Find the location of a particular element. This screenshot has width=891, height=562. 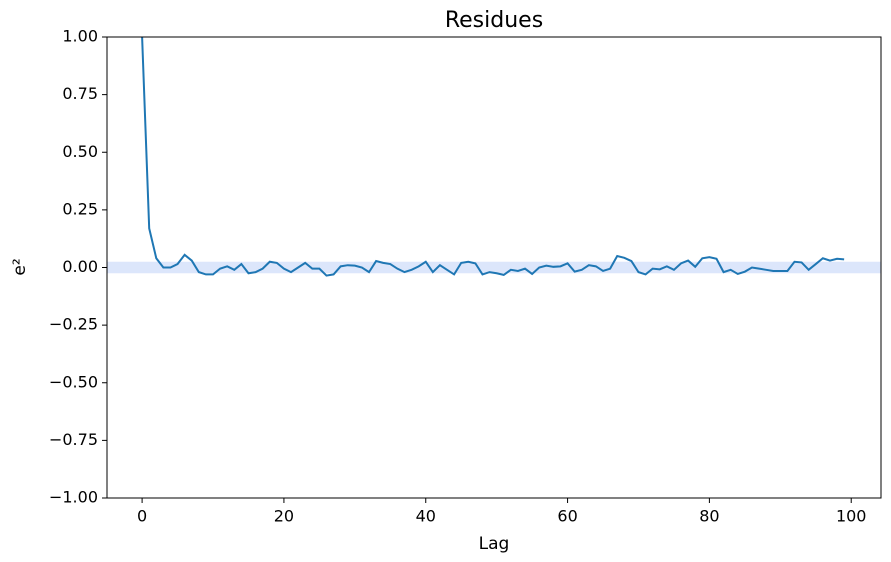

y-tick-label: −0.50 is located at coordinates (73, 381).